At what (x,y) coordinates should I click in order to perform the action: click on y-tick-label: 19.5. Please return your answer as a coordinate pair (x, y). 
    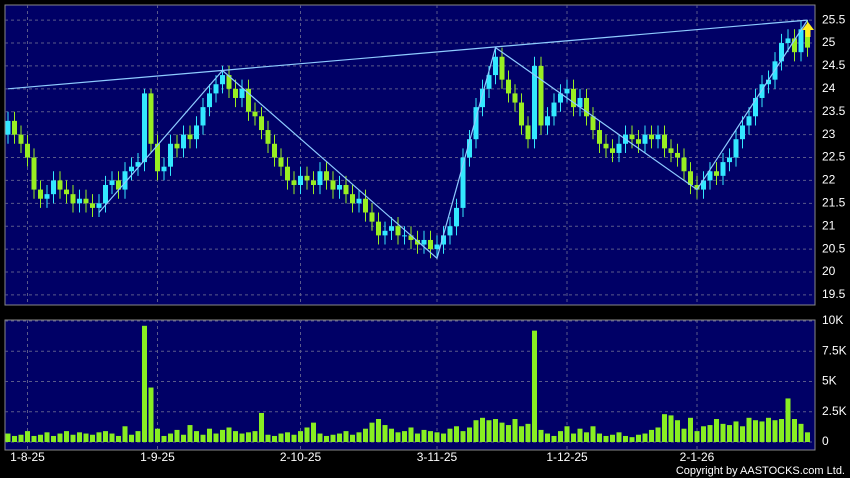
    Looking at the image, I should click on (834, 294).